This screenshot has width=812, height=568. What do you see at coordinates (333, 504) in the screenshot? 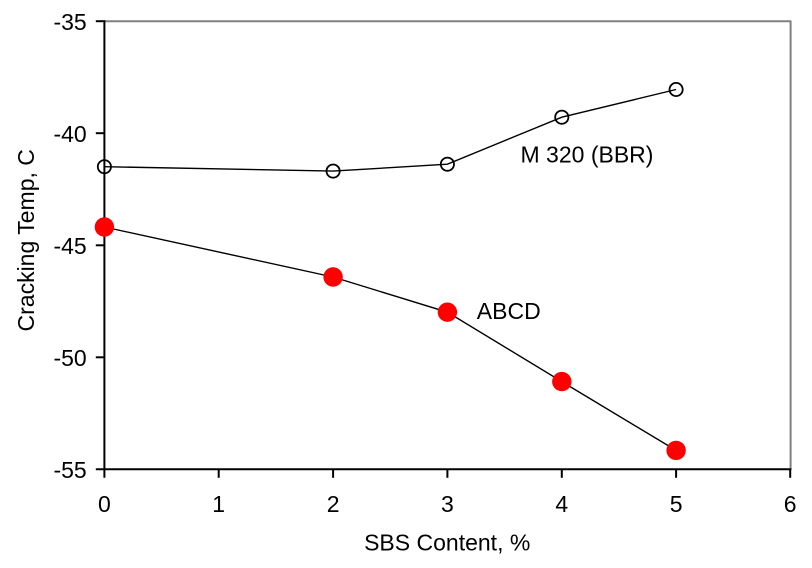
I see `svg-text: 2` at bounding box center [333, 504].